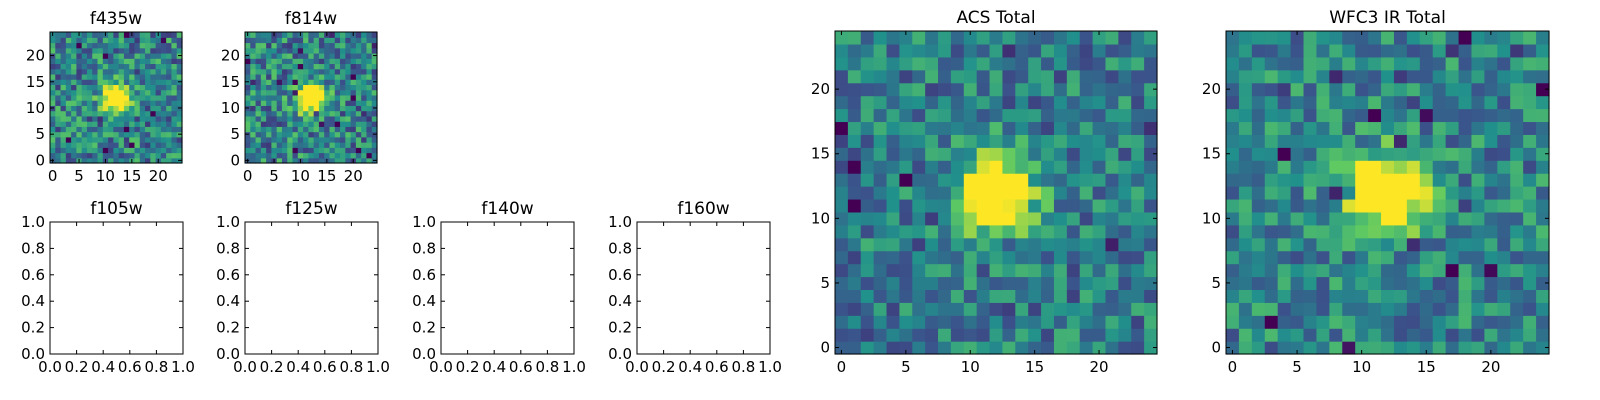 The image size is (1600, 400). Describe the element at coordinates (424, 354) in the screenshot. I see `y-tick-label: 0.0` at that location.